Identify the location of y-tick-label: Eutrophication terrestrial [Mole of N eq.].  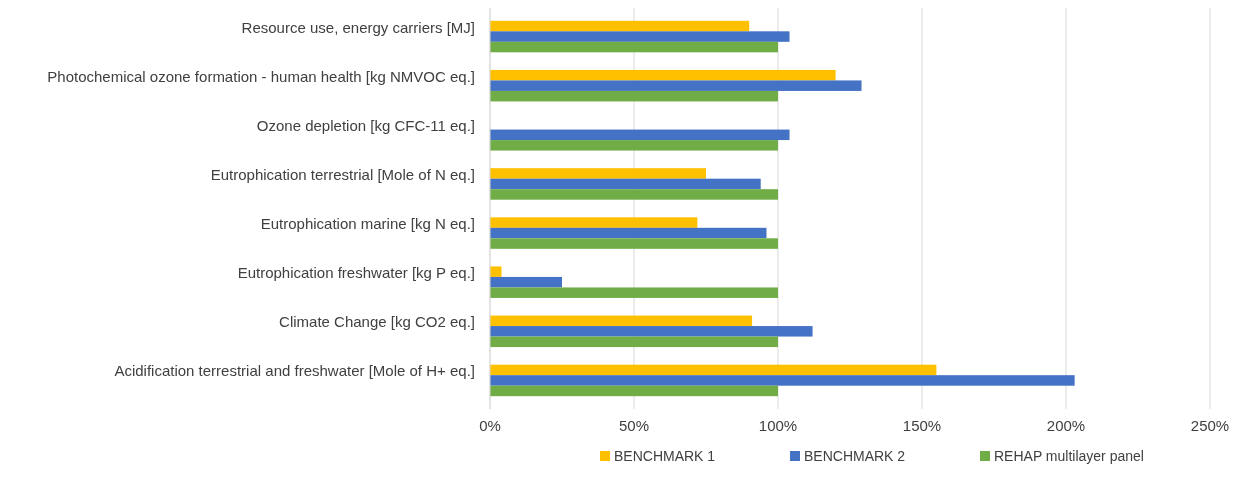
(342, 174).